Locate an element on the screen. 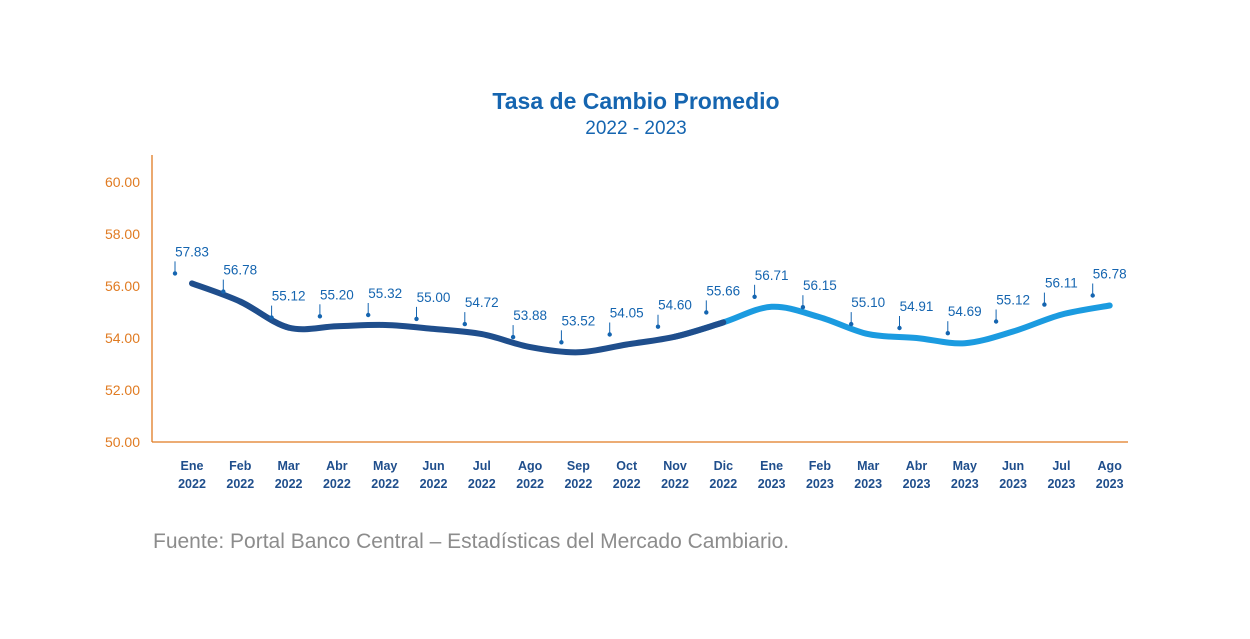 This screenshot has height=639, width=1250. y-axis: 60.00 58.00 56.00 54.00 52.00 50.00 is located at coordinates (129, 302).